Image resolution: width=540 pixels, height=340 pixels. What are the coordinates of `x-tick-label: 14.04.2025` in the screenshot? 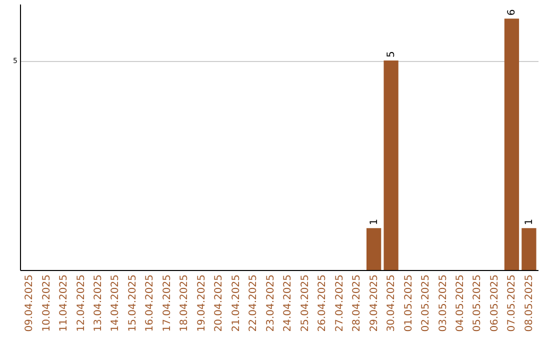 It's located at (116, 303).